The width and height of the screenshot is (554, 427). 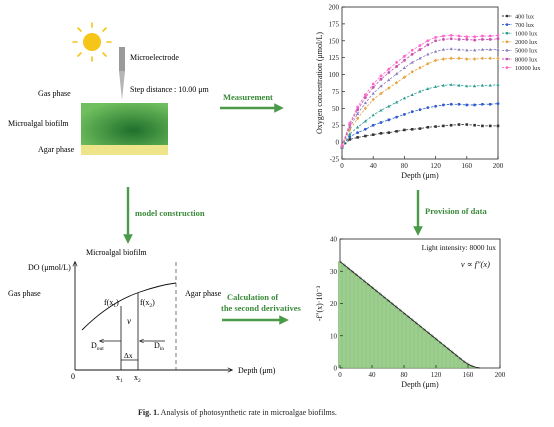 I want to click on chart2-ytick-label: 10, so click(x=334, y=336).